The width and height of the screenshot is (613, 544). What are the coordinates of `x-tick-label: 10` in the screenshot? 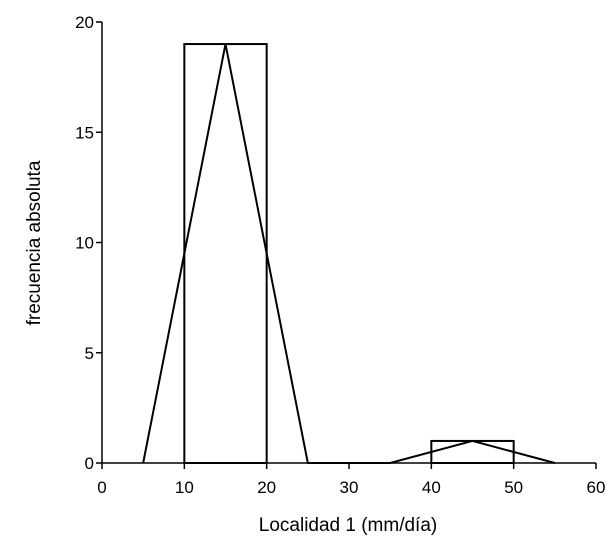 It's located at (184, 487).